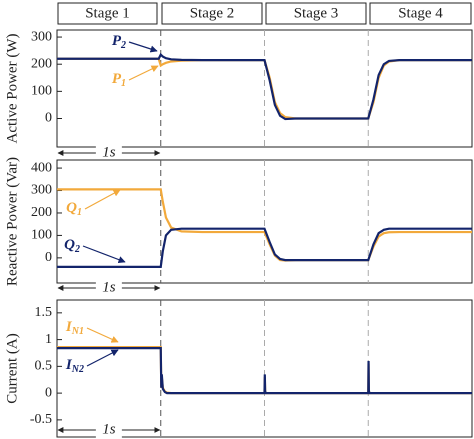 The image size is (474, 439). I want to click on series-label: IN2, so click(74, 366).